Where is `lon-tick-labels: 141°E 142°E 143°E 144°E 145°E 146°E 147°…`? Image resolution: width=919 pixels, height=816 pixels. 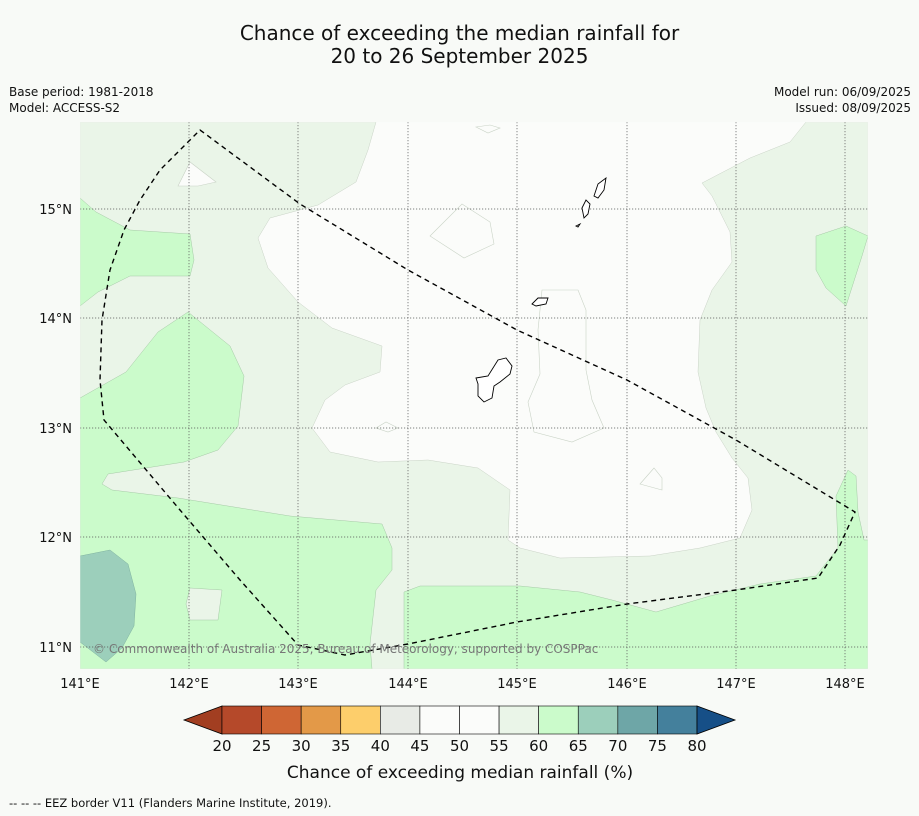 lon-tick-labels: 141°E 142°E 143°E 144°E 145°E 146°E 147°… is located at coordinates (462, 684).